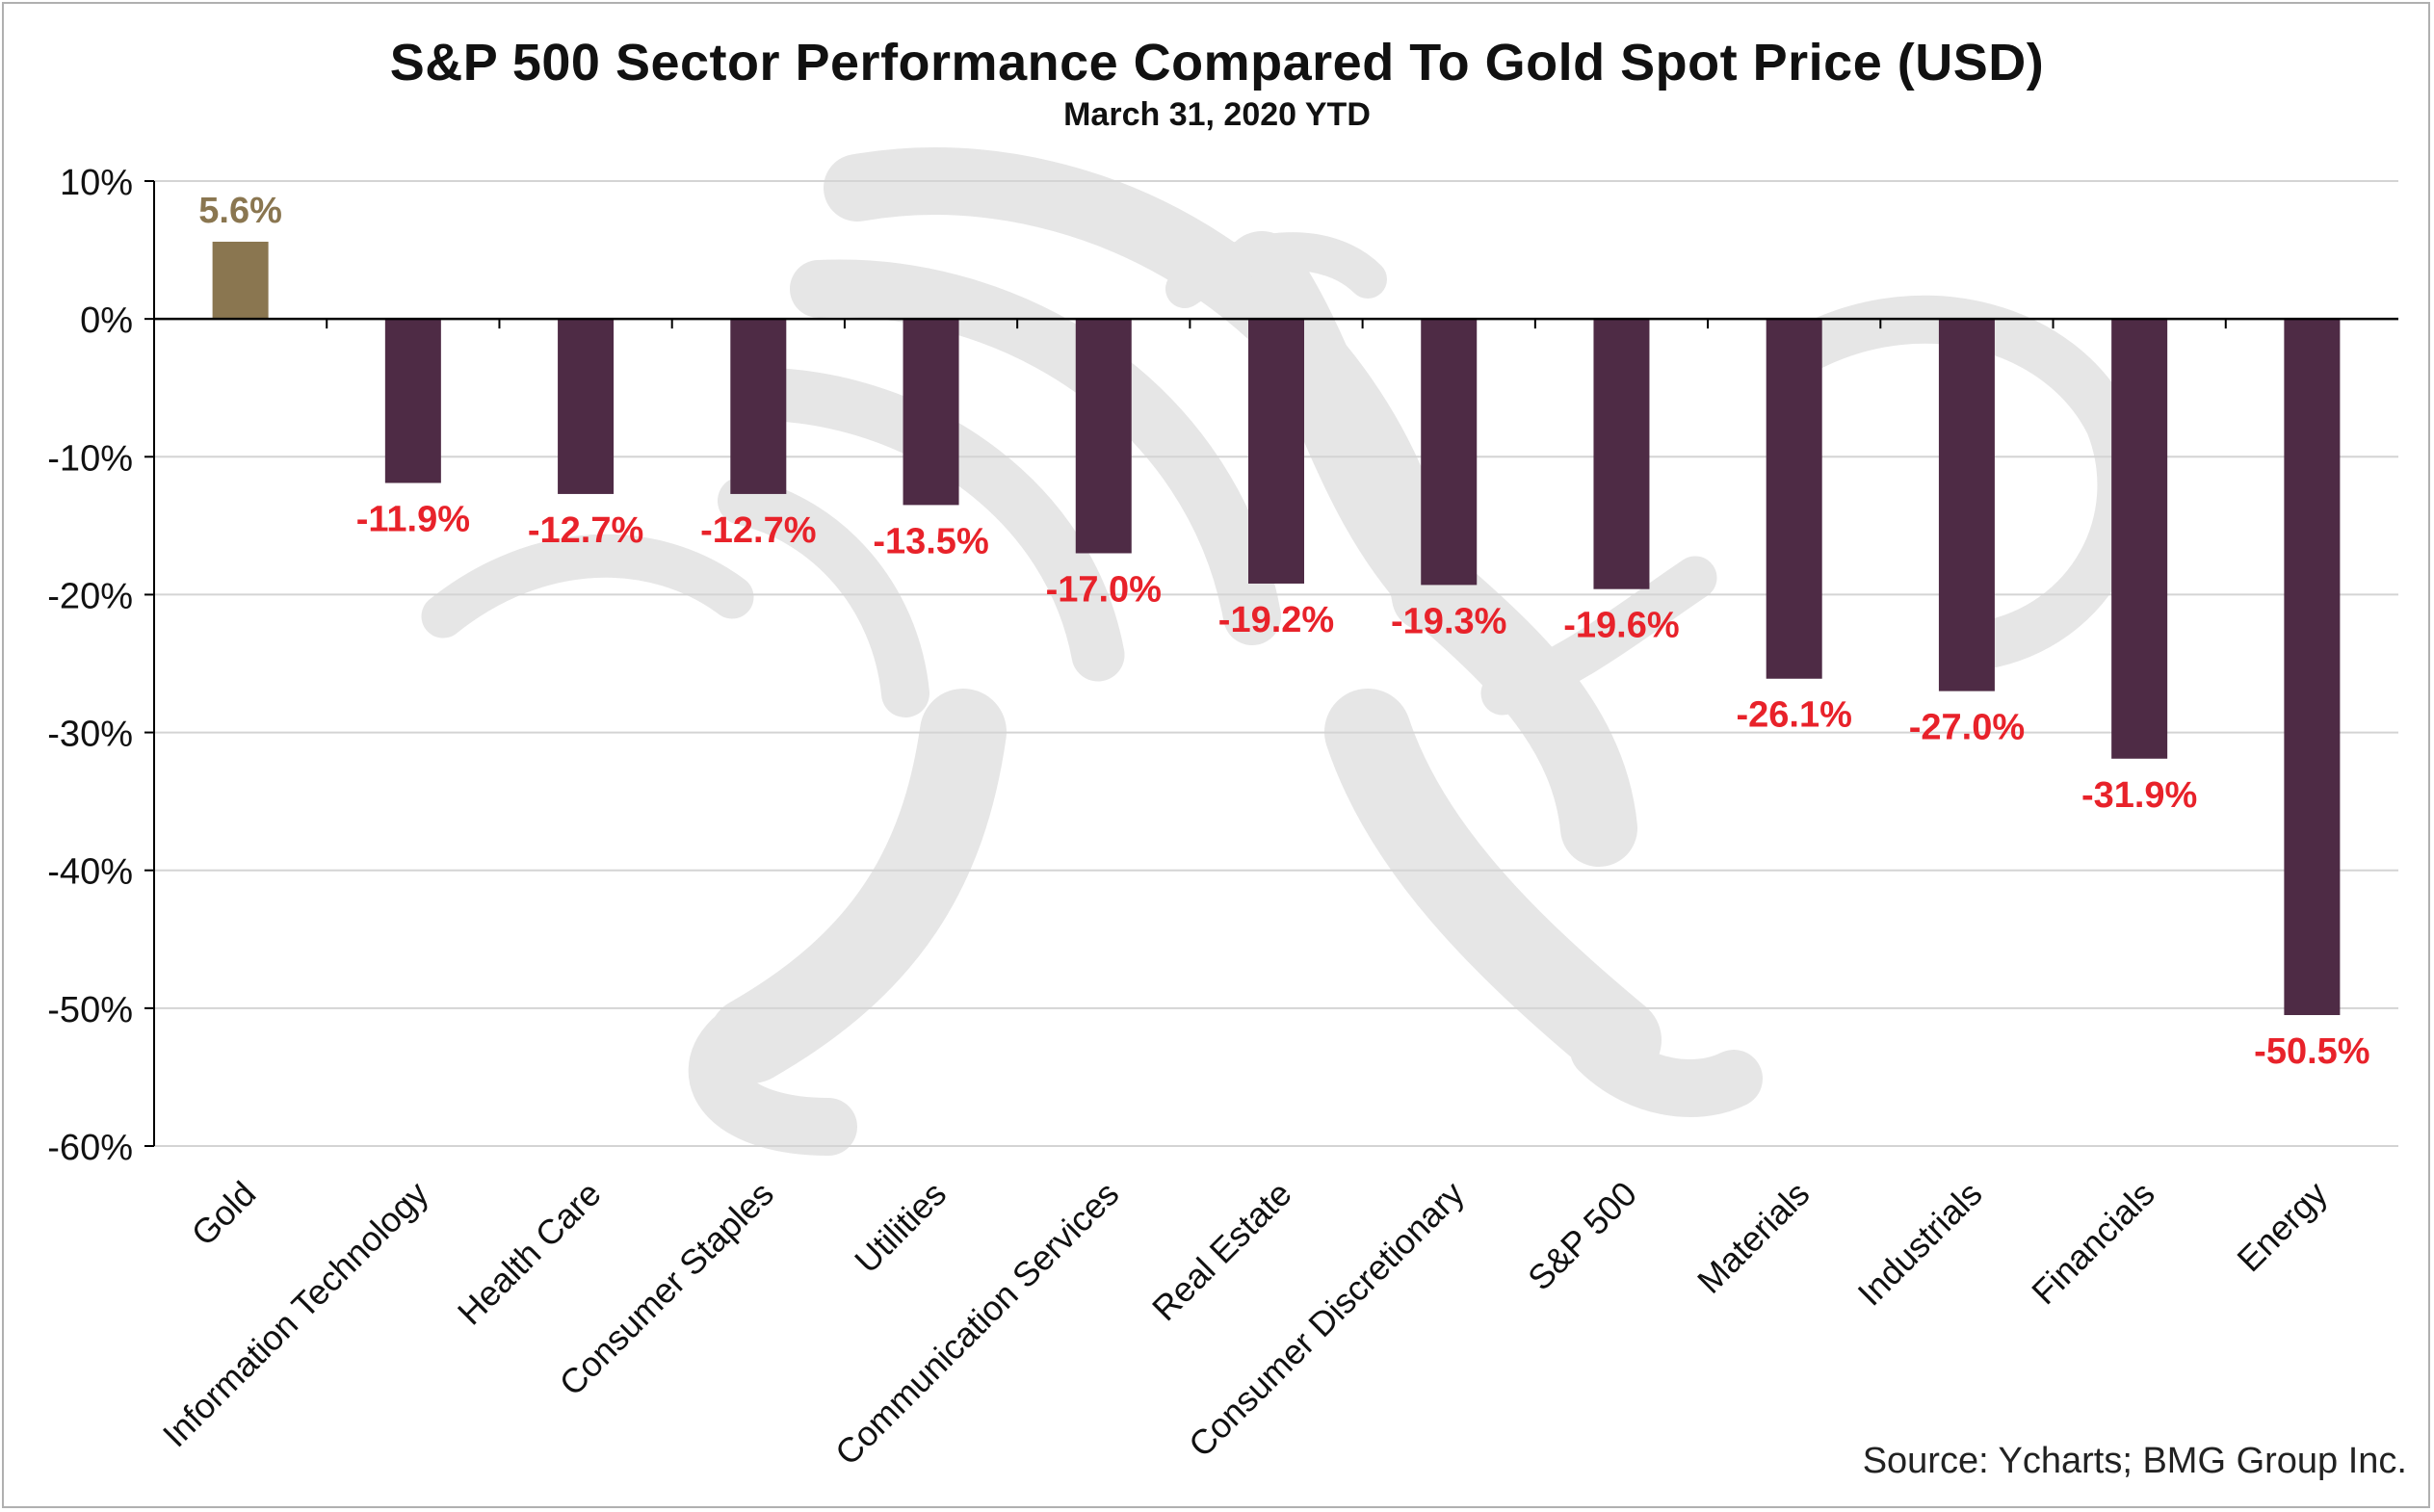 Image resolution: width=2434 pixels, height=1512 pixels. Describe the element at coordinates (1920, 1244) in the screenshot. I see `x-tick-label: Industrials` at that location.